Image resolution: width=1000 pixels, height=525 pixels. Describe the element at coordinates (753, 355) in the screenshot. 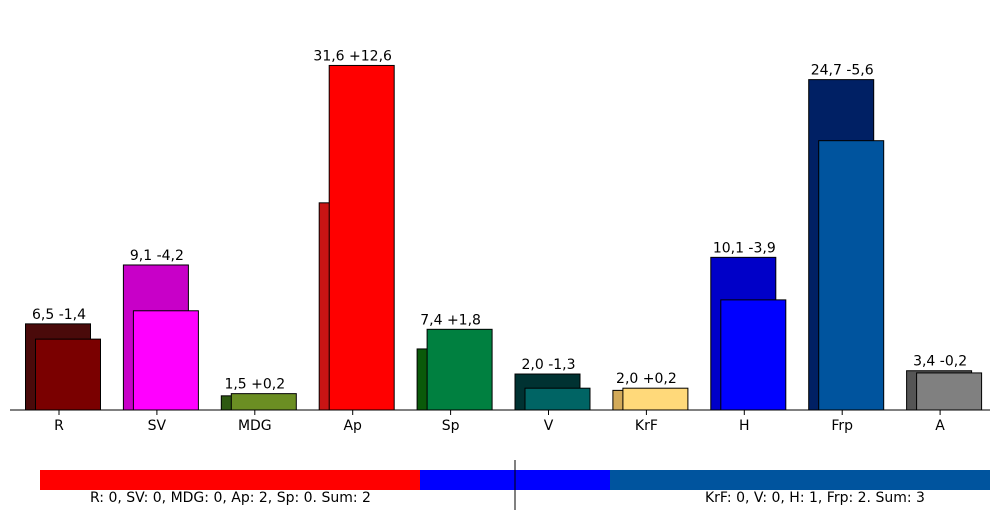

I see `bar-current-H` at that location.